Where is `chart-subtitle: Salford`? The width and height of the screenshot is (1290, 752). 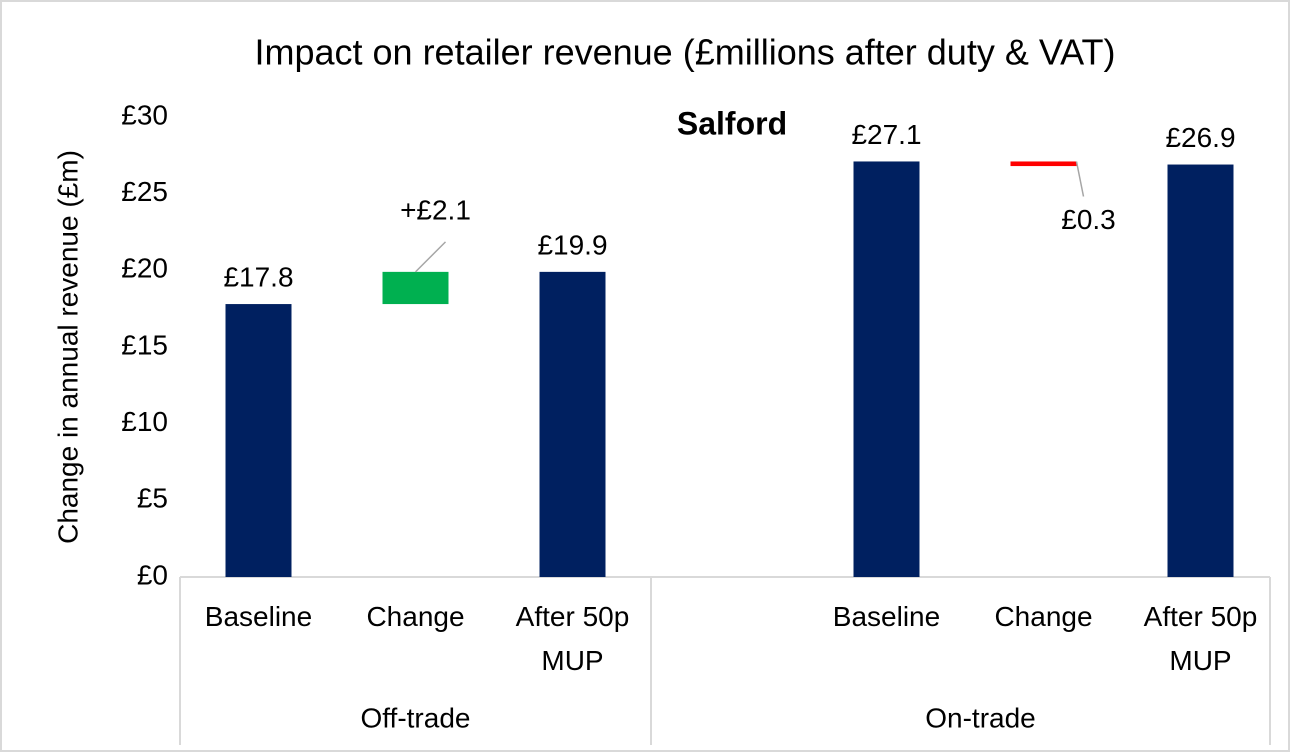
chart-subtitle: Salford is located at coordinates (732, 123).